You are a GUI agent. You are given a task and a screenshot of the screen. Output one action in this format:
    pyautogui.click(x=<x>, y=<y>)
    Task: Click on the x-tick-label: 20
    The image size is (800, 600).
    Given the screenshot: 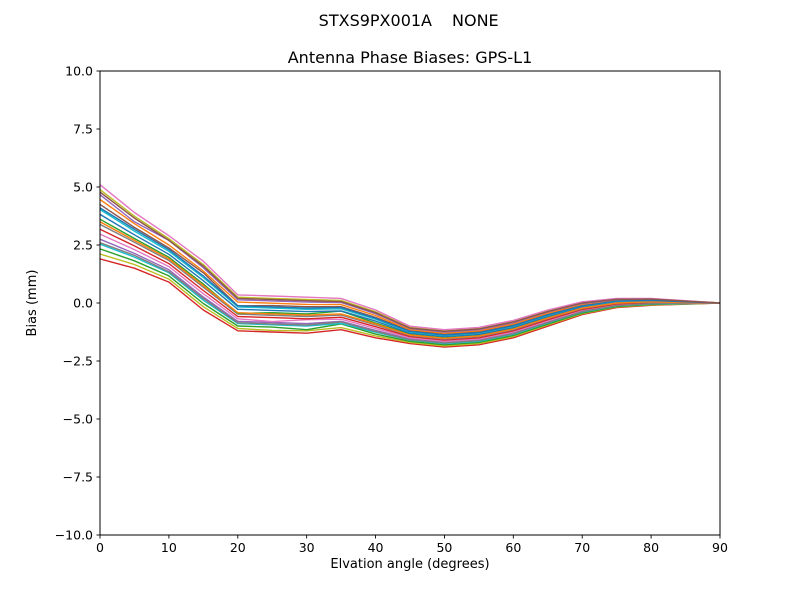 What is the action you would take?
    pyautogui.click(x=238, y=547)
    